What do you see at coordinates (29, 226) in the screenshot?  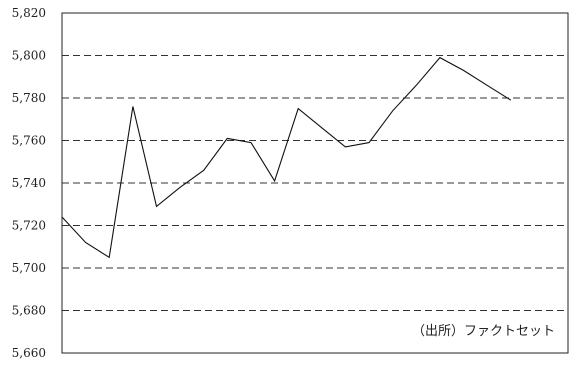 I see `y-tick-label: 5,720` at bounding box center [29, 226].